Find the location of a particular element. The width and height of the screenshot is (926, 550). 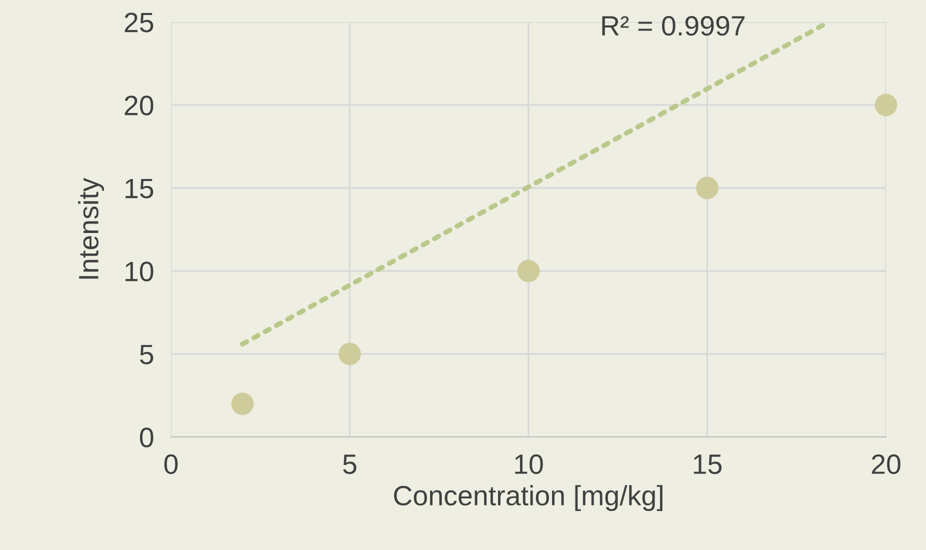

y-tick-label: 10 is located at coordinates (140, 272).